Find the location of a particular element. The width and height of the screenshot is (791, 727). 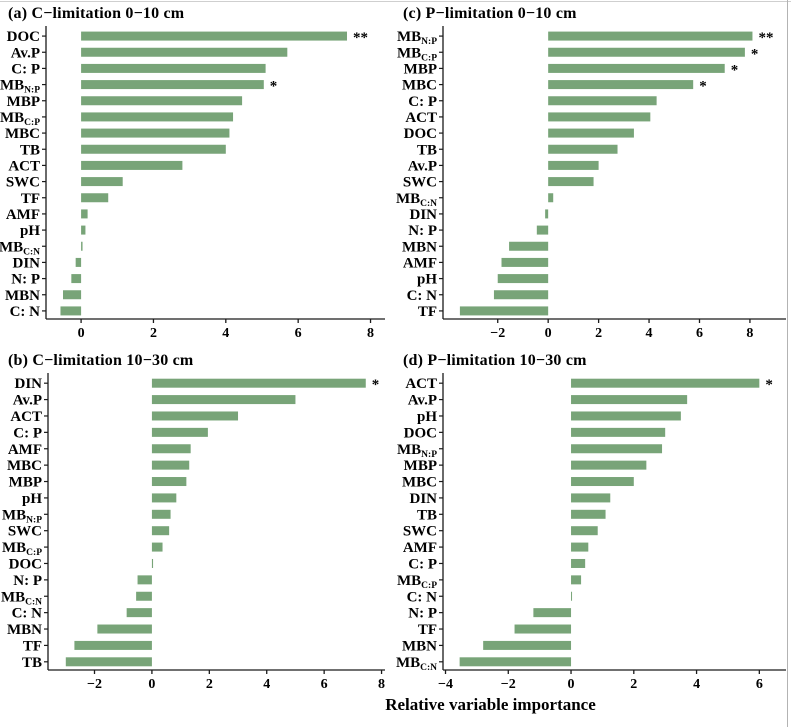

figure-border-top is located at coordinates (395, 1).